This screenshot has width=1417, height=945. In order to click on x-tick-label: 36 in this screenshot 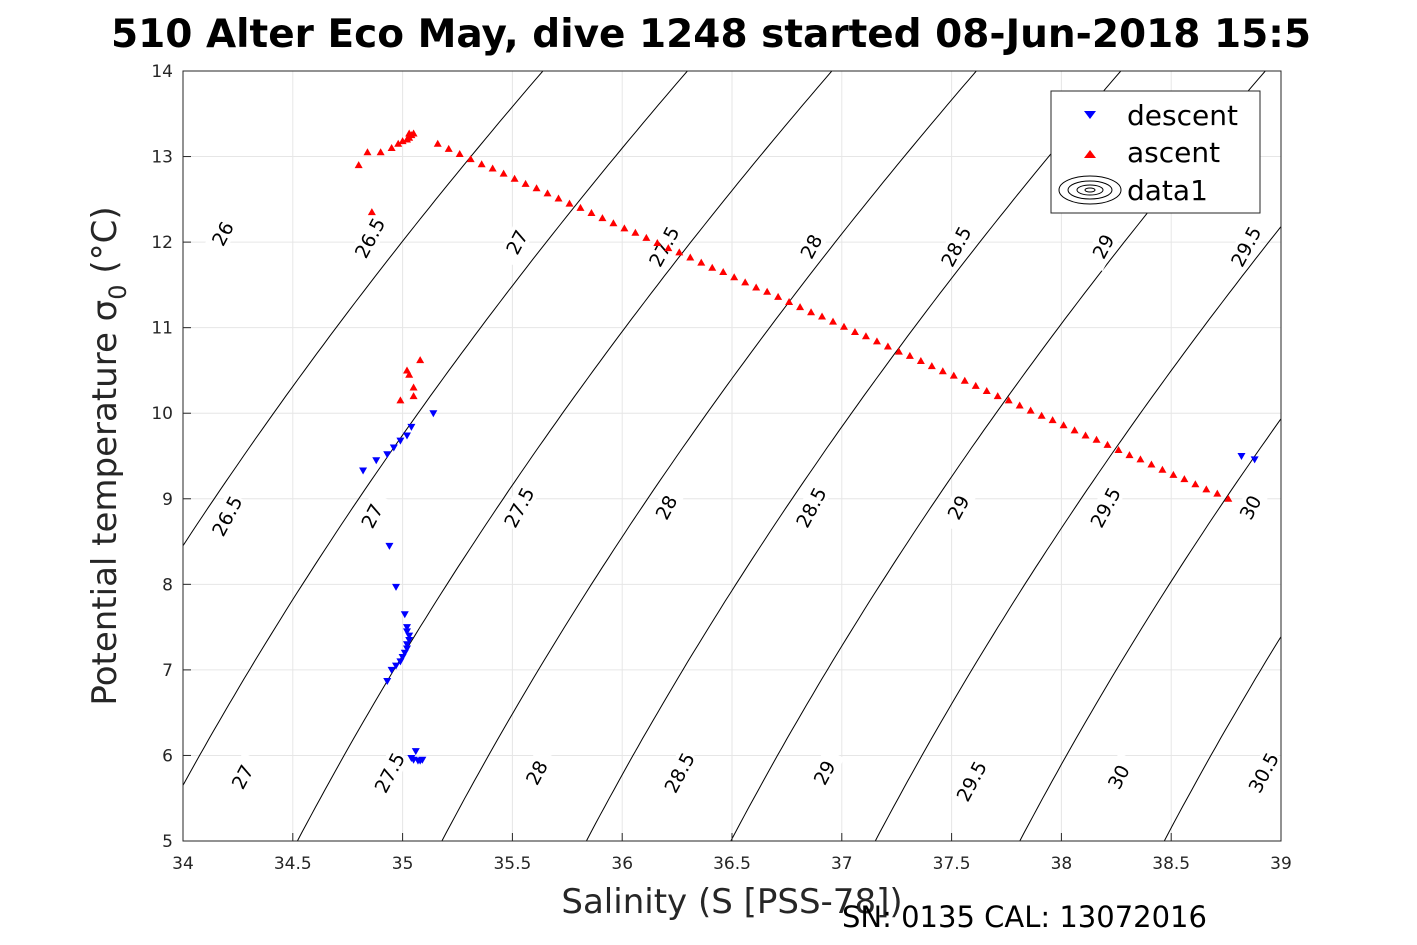, I will do `click(622, 864)`.